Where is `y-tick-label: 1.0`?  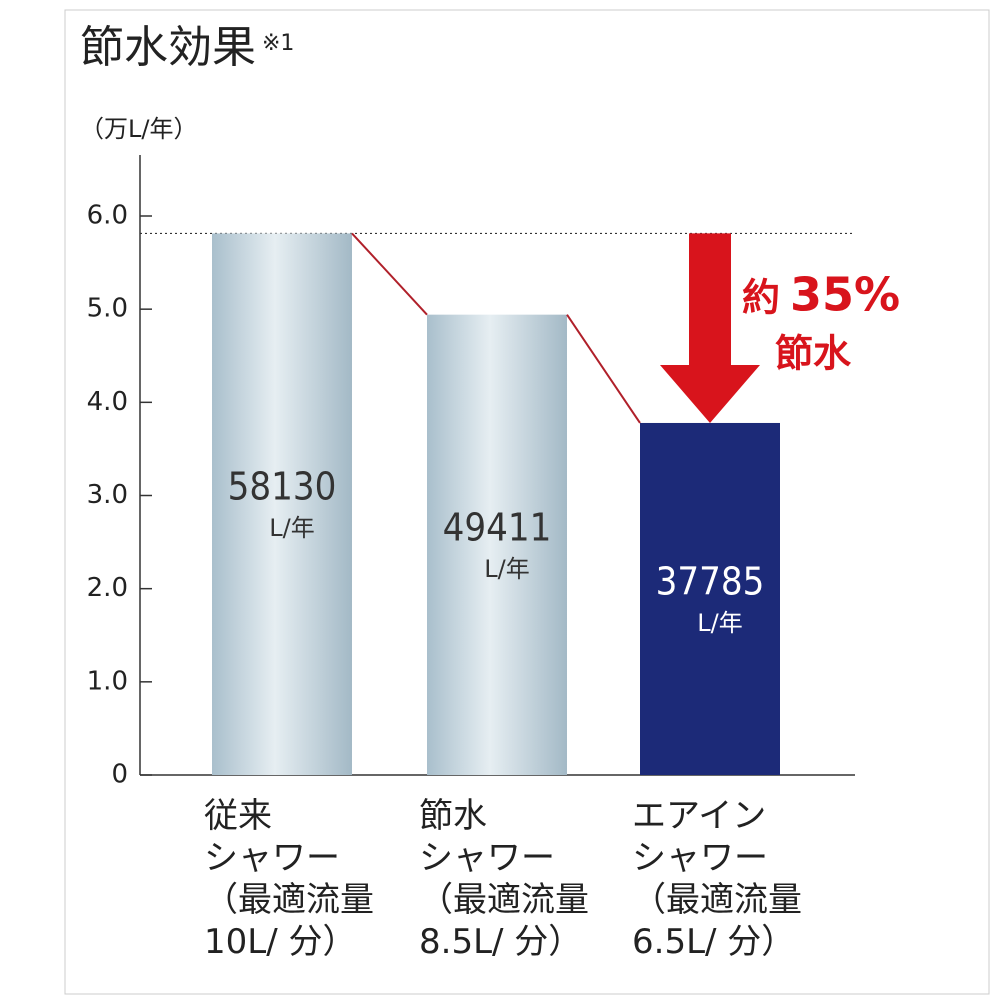
y-tick-label: 1.0 is located at coordinates (107, 681).